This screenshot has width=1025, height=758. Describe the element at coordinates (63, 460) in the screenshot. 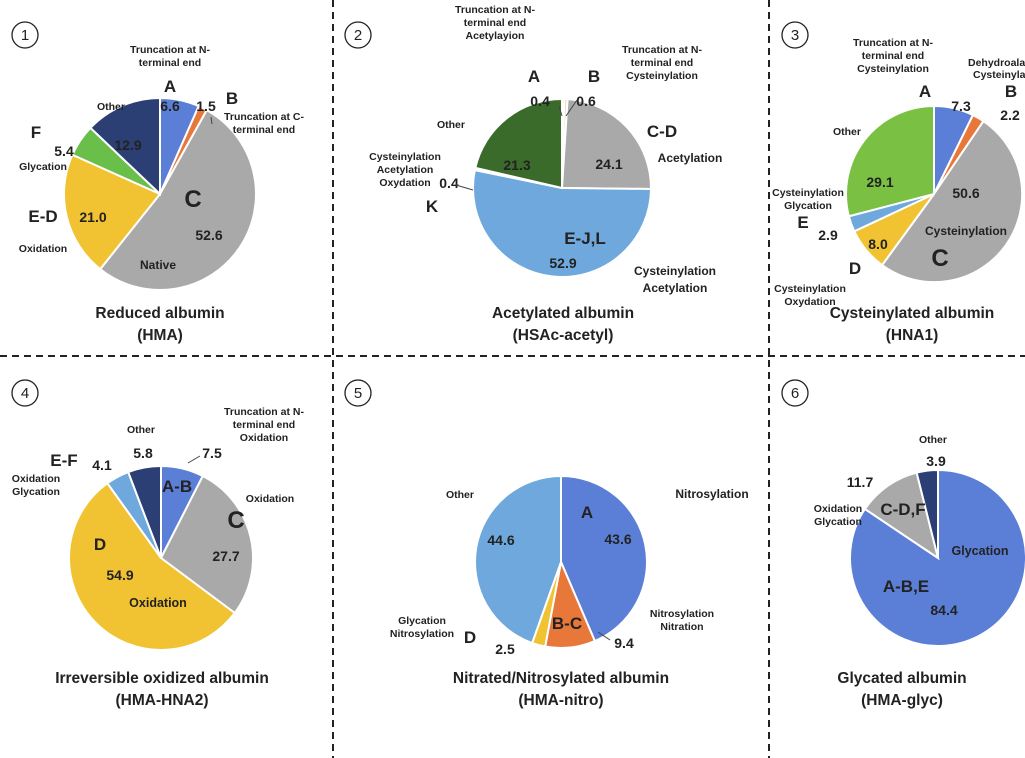

I see `p4-ef-letter: E-F` at that location.